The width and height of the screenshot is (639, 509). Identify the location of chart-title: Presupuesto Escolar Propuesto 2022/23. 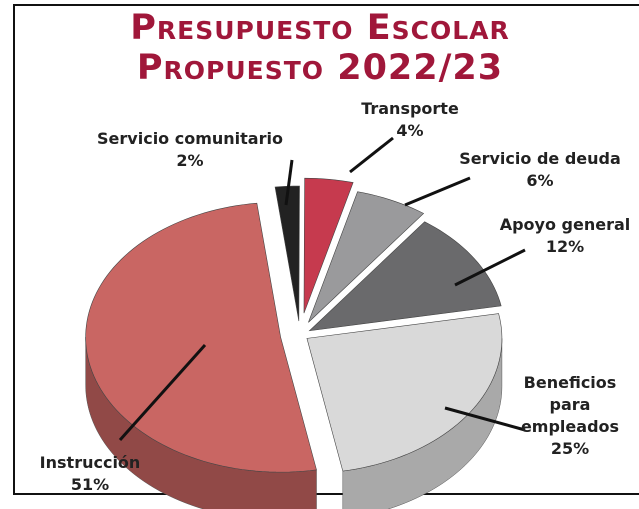
(320, 48).